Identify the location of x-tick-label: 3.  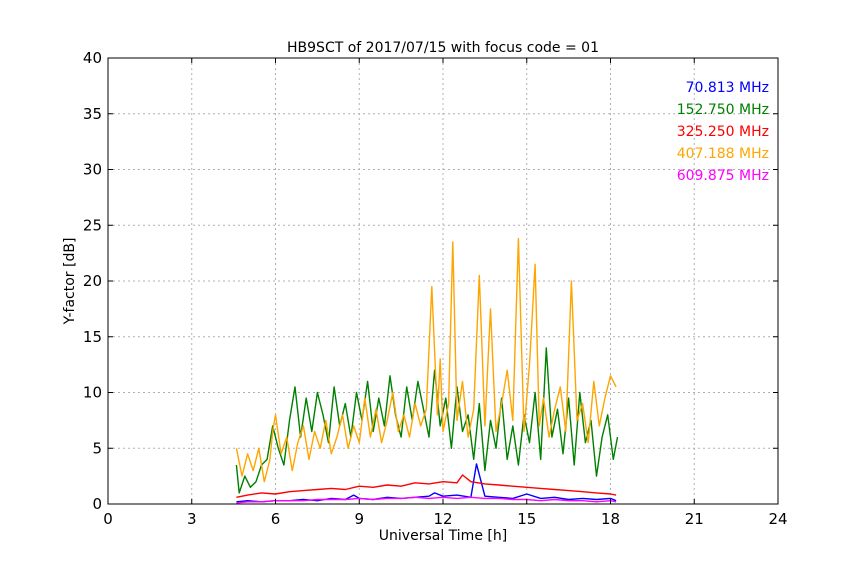
(192, 519).